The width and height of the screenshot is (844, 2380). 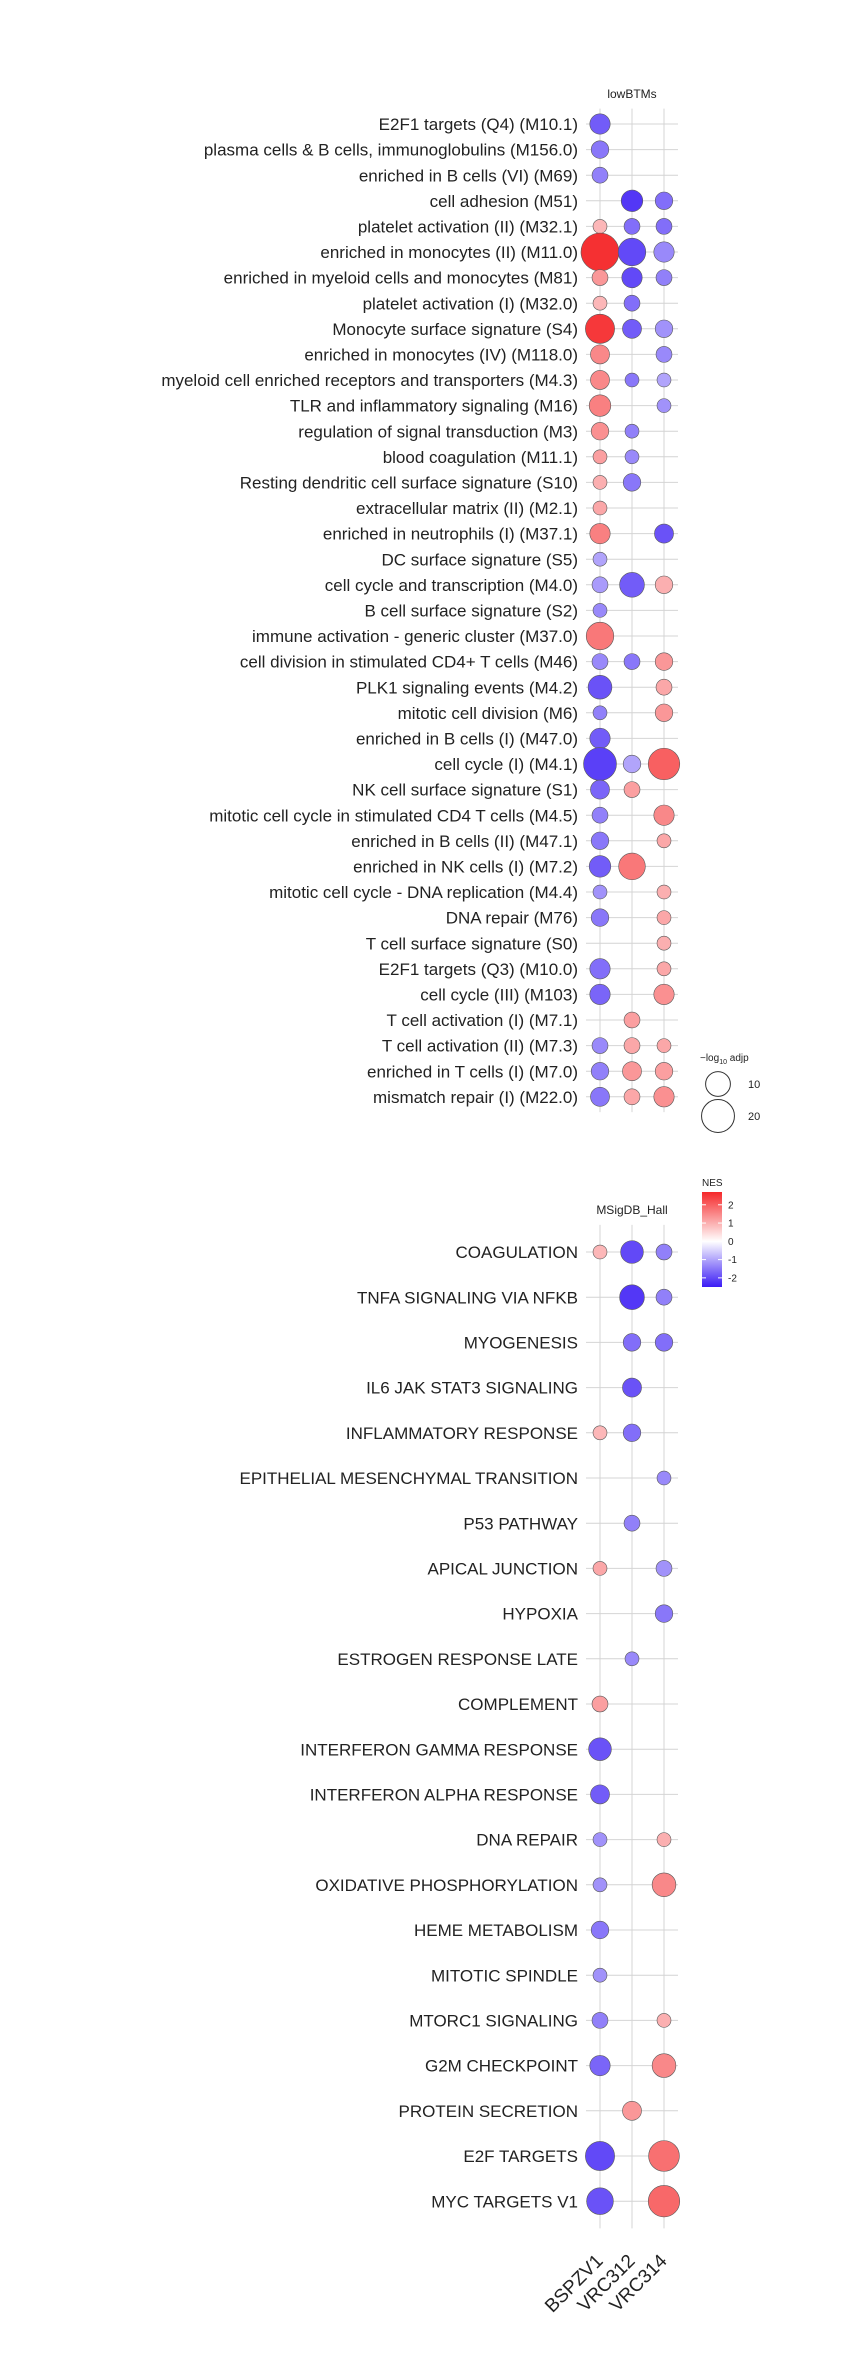 I want to click on row-label: enriched in monocytes (IV) (M118.0), so click(x=441, y=355).